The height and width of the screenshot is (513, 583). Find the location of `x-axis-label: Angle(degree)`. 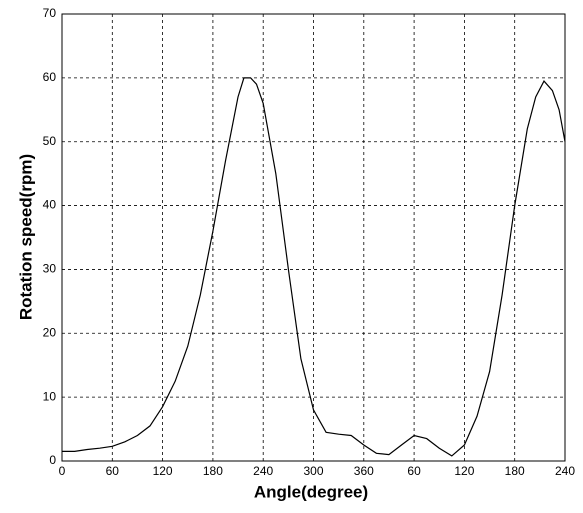

x-axis-label: Angle(degree) is located at coordinates (311, 491).